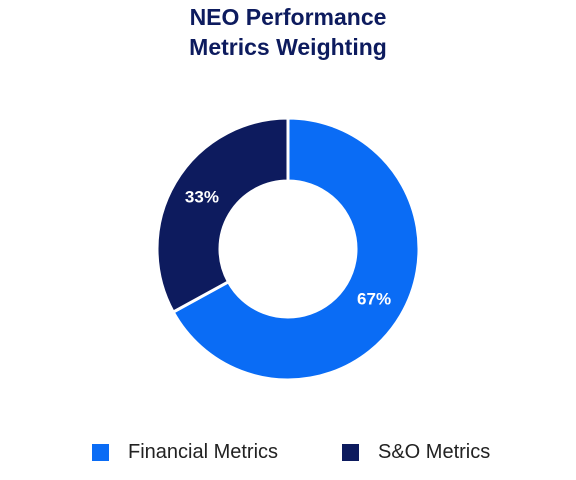 This screenshot has height=480, width=576. I want to click on legend: Financial Metrics S&O Metrics, so click(288, 452).